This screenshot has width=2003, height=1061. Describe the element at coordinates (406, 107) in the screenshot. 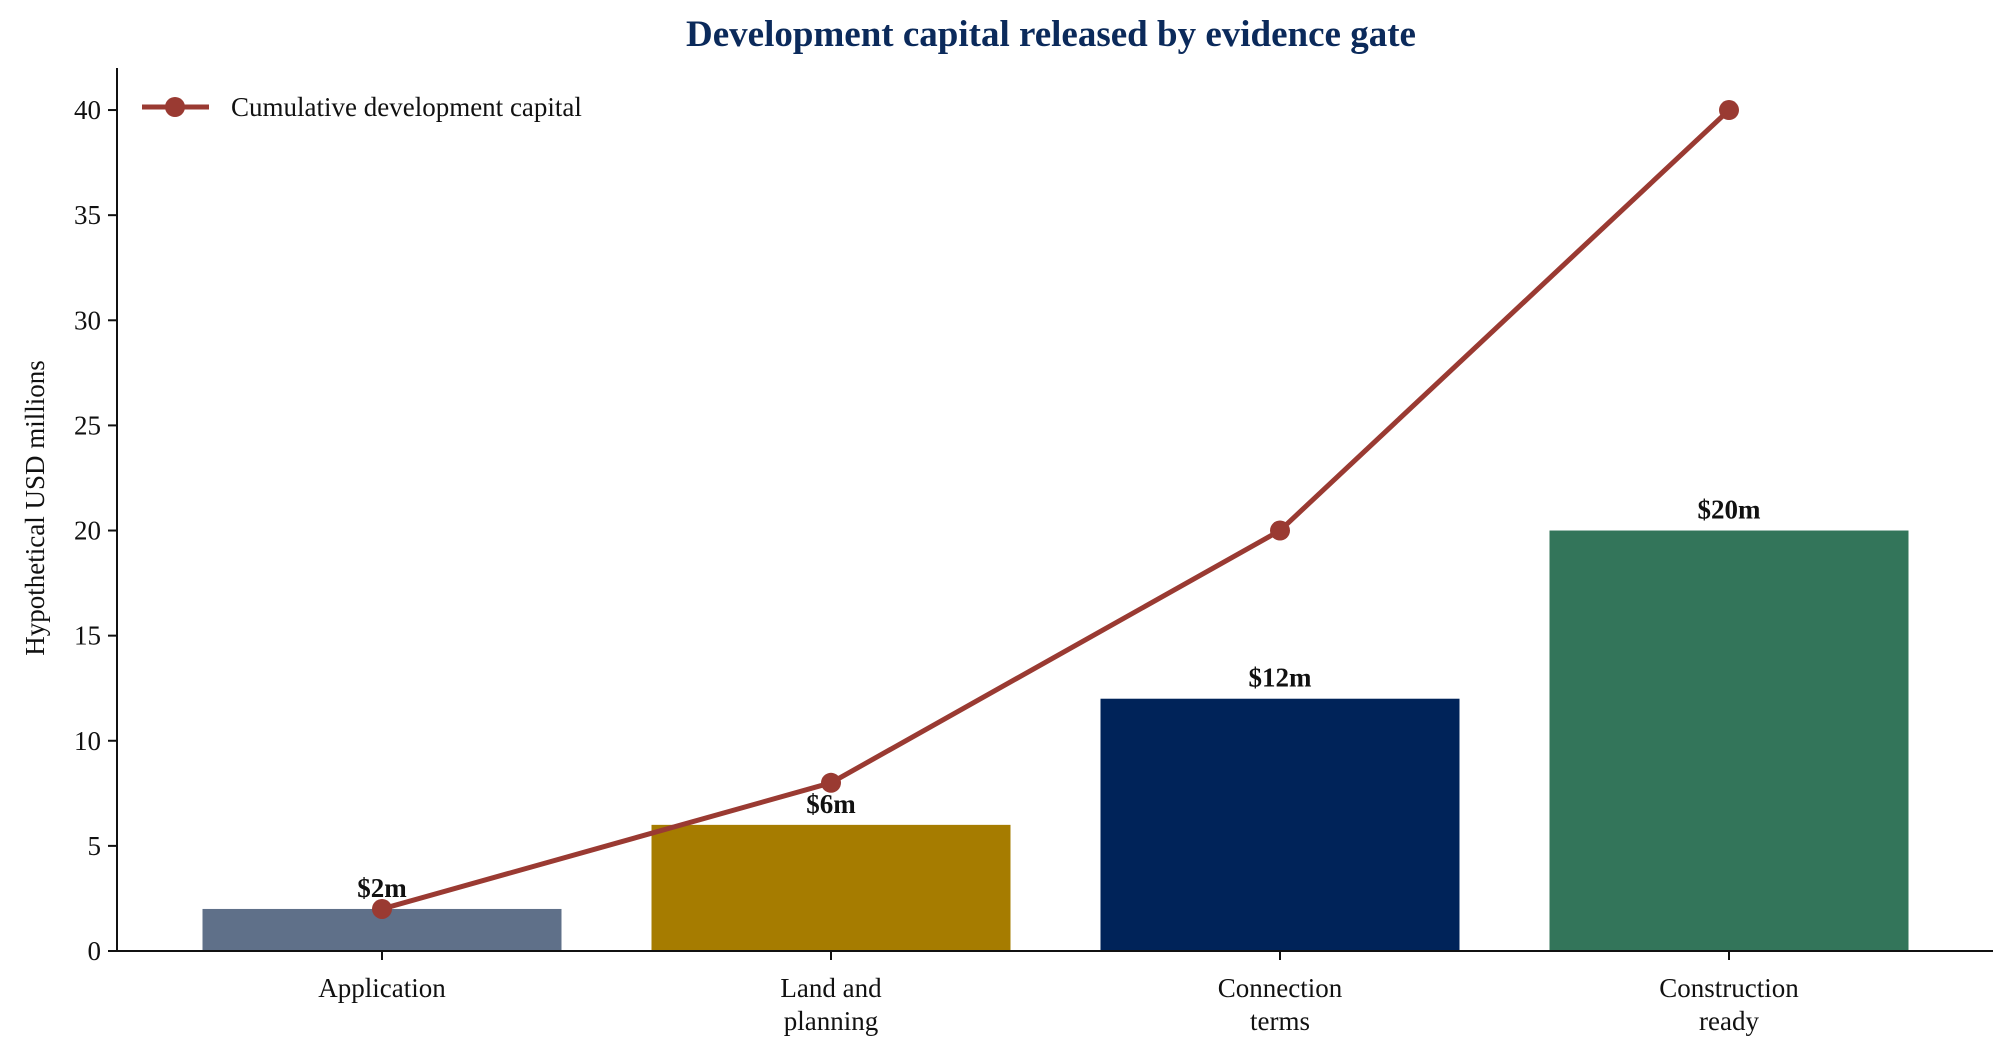

I see `legend-label: Cumulative development capital` at that location.